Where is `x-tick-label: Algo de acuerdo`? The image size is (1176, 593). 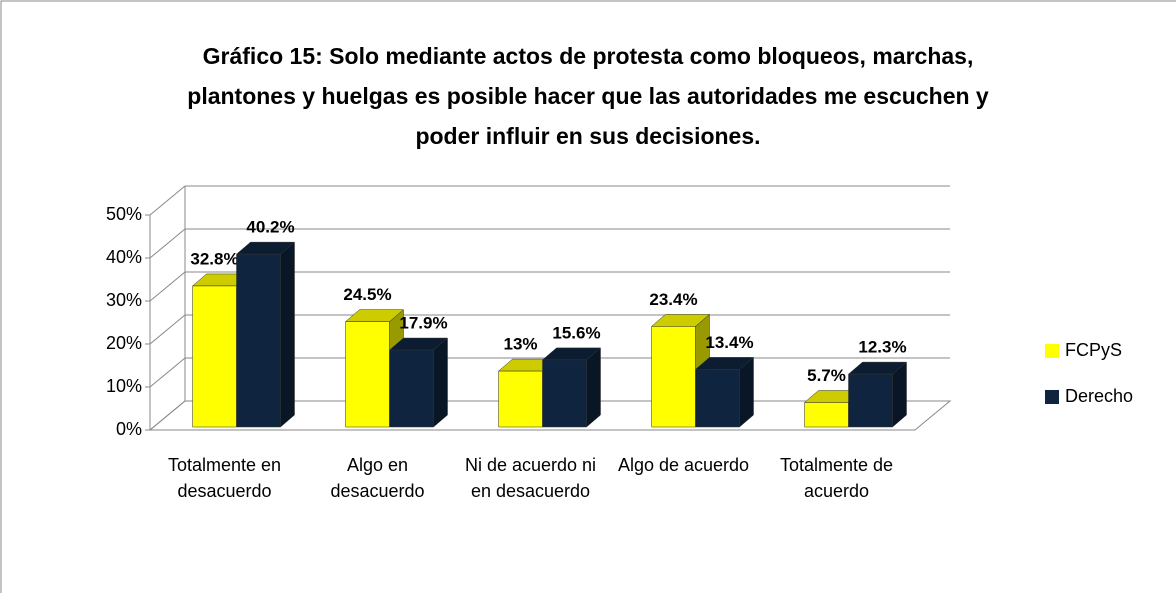 x-tick-label: Algo de acuerdo is located at coordinates (683, 465).